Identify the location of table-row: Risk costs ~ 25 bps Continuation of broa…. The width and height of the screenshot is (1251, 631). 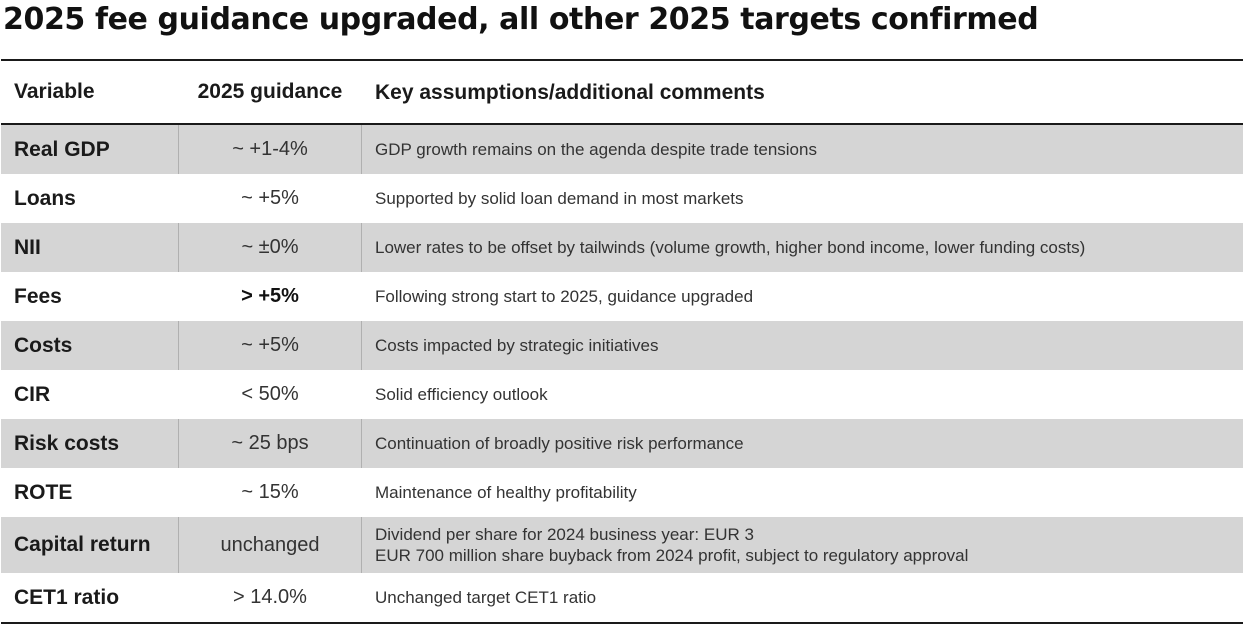
(622, 443).